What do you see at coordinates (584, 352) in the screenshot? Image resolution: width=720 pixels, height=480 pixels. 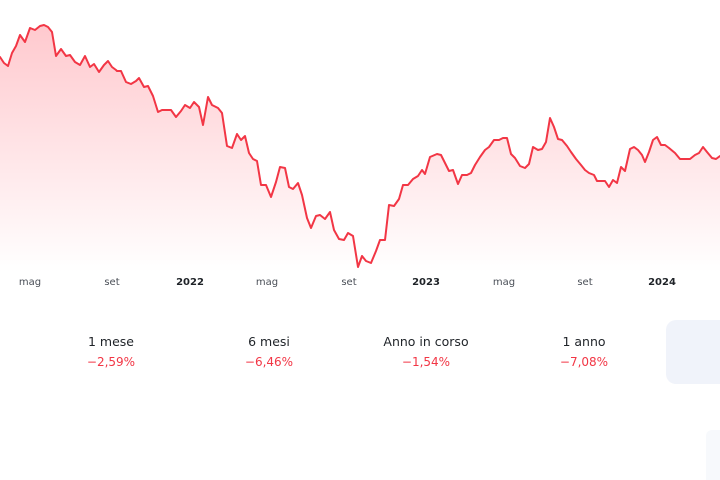 I see `performance-item: 1 anno −7,08%` at bounding box center [584, 352].